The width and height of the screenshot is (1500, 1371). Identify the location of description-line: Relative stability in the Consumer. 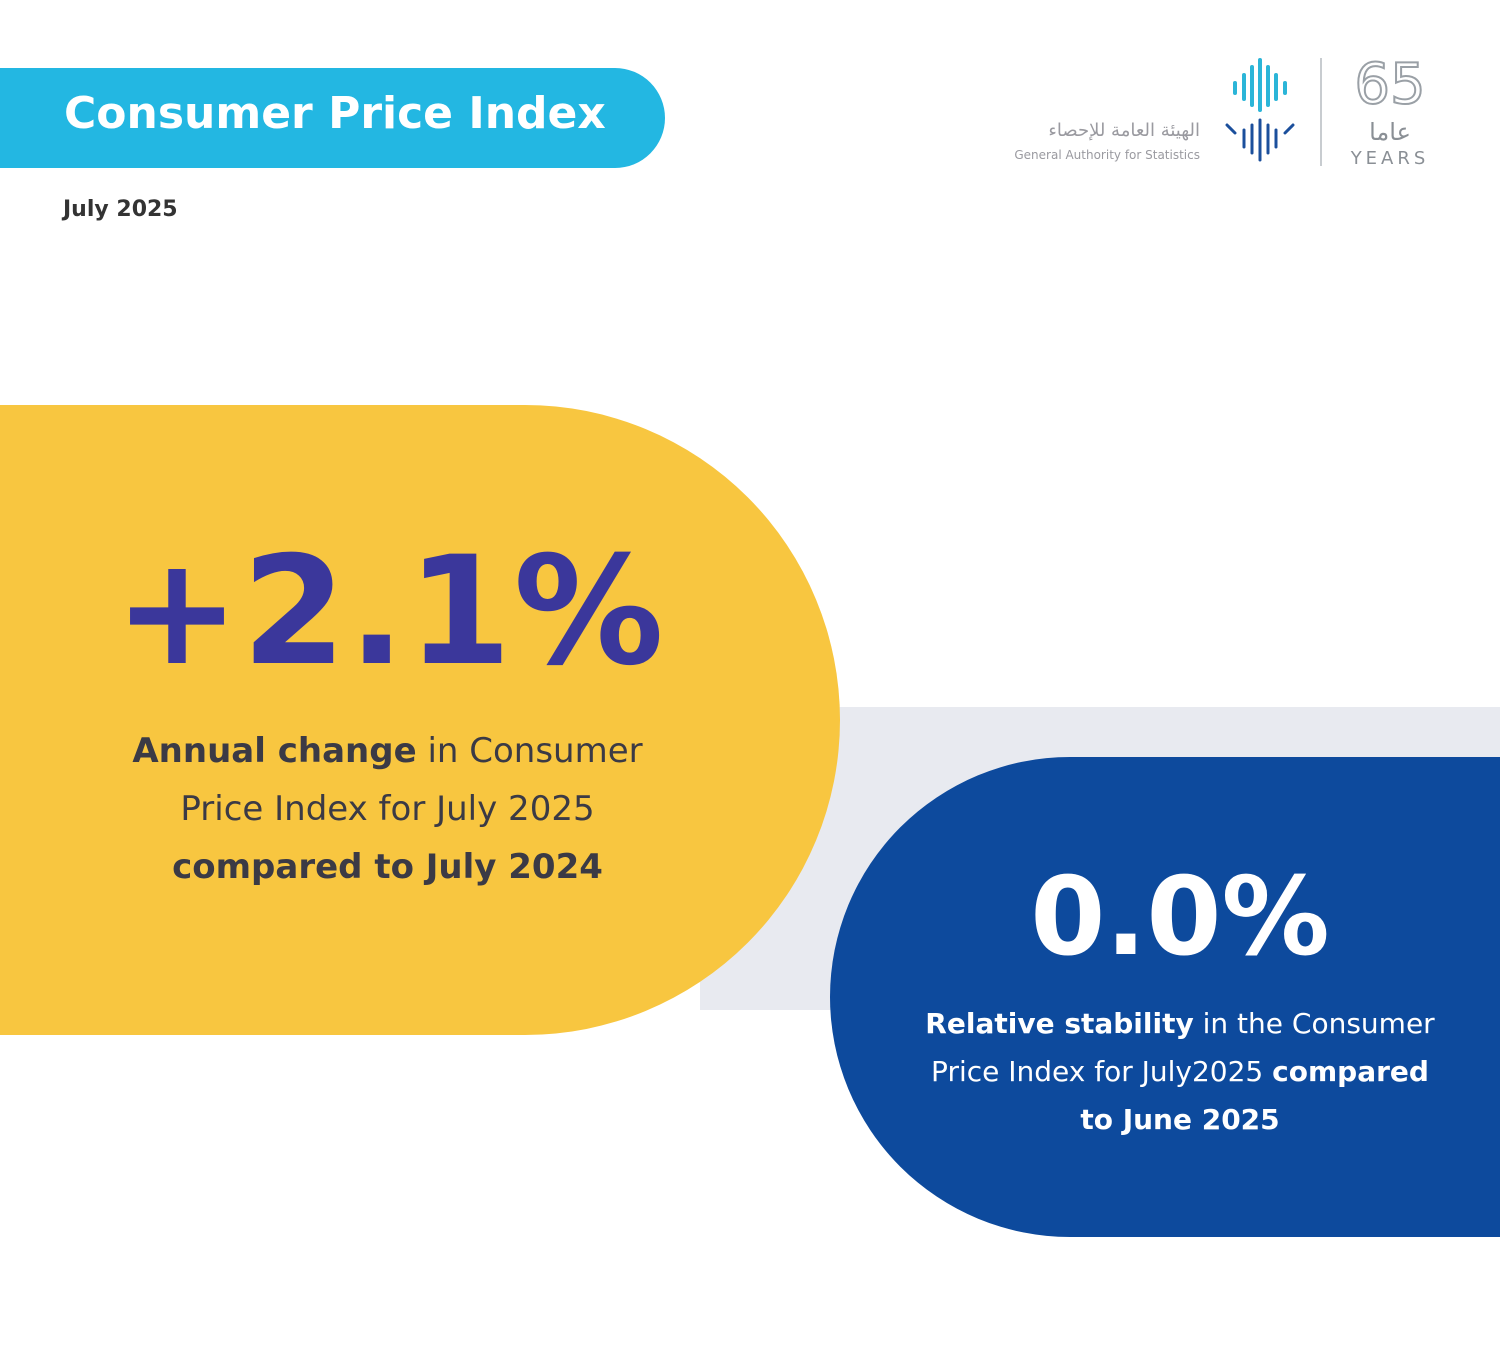
(1165, 1024).